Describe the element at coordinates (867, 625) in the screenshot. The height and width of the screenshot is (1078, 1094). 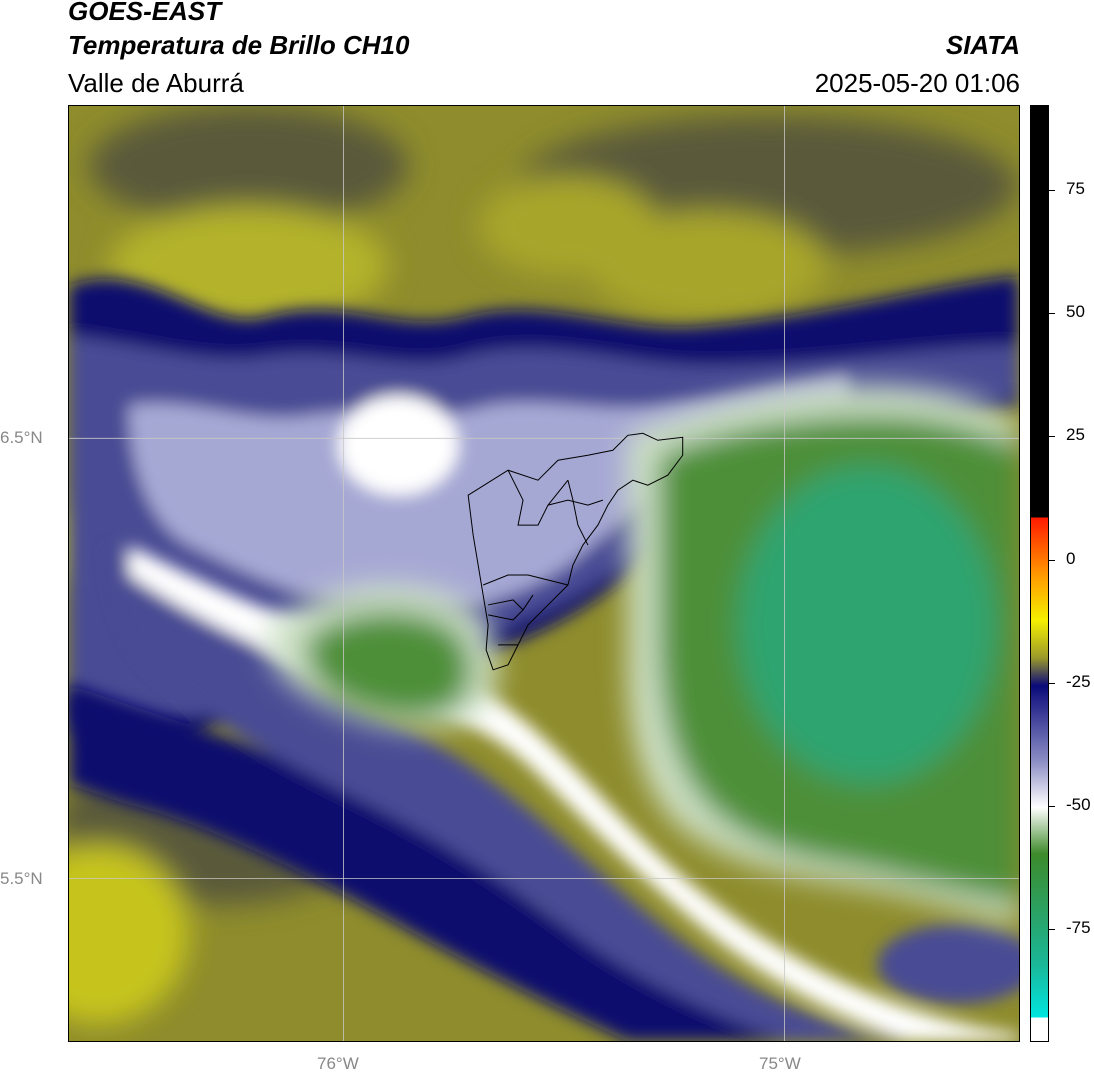
I see `sea-green-core` at that location.